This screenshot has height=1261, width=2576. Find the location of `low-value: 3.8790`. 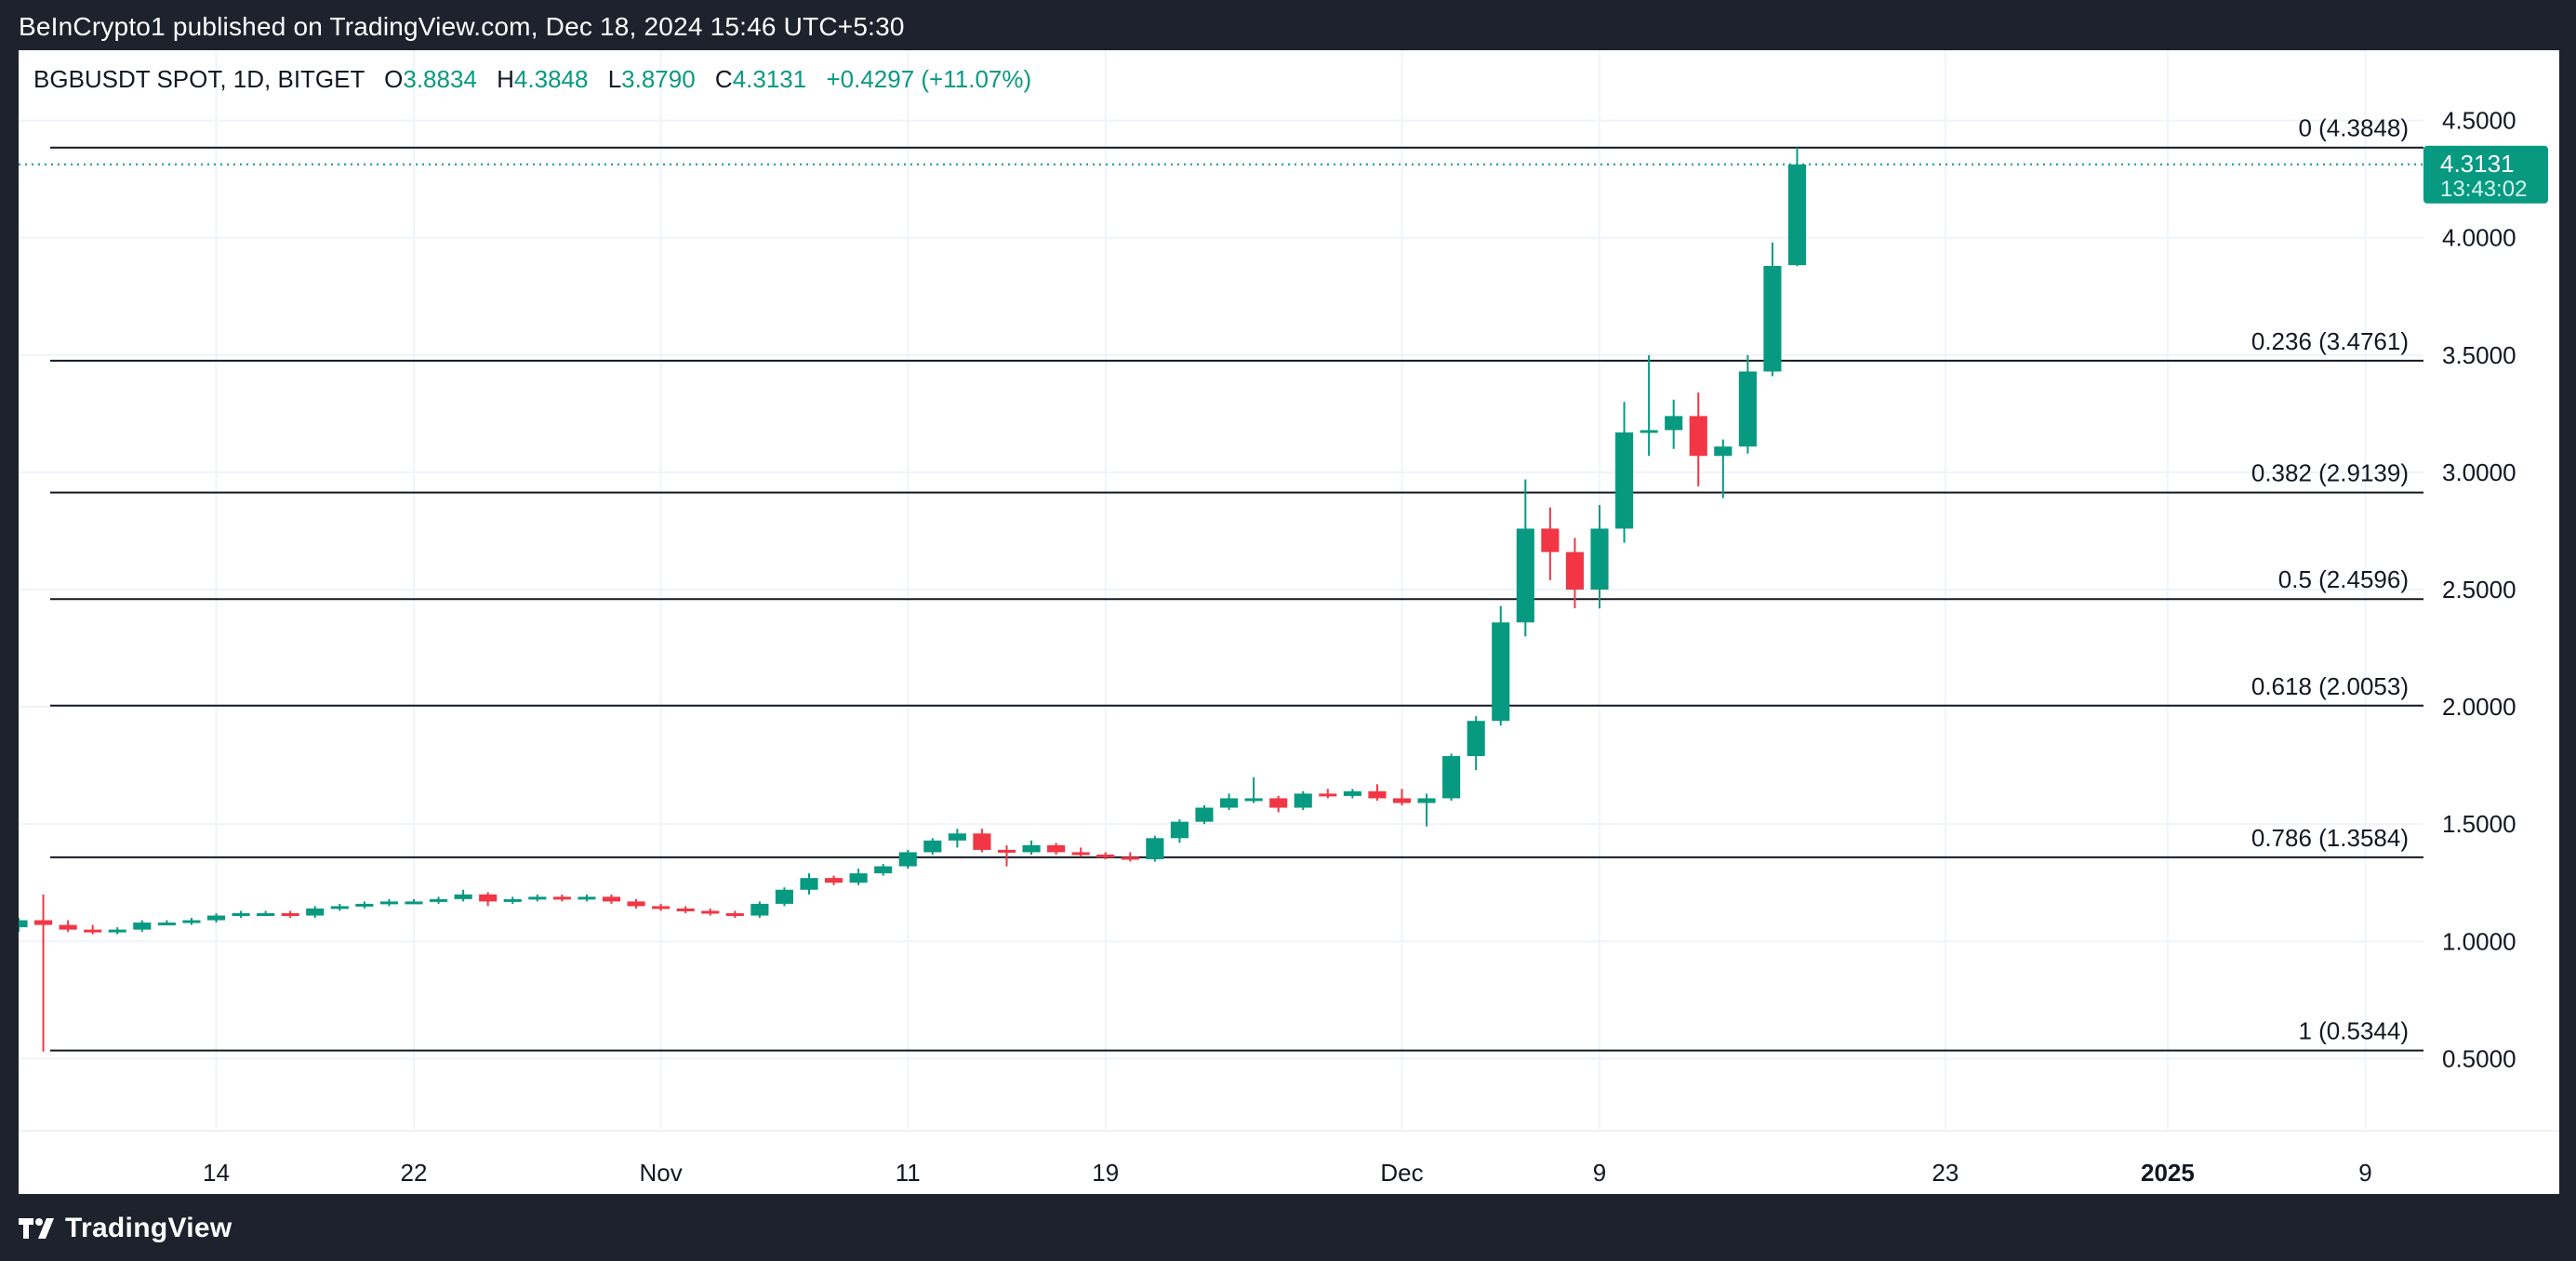

low-value: 3.8790 is located at coordinates (658, 79).